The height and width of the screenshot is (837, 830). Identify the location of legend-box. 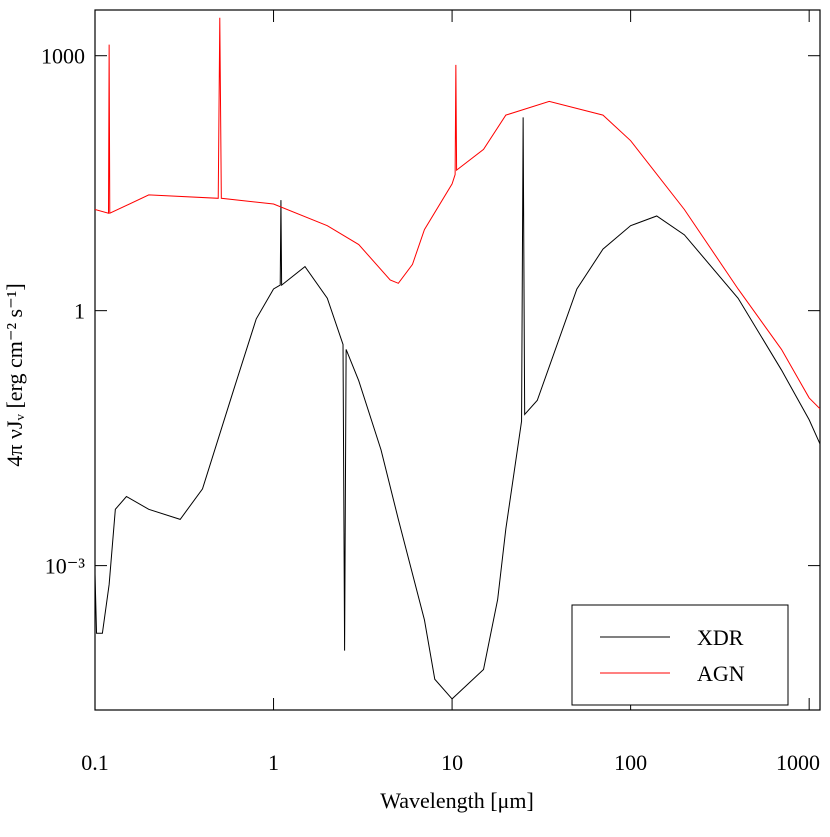
(680, 655).